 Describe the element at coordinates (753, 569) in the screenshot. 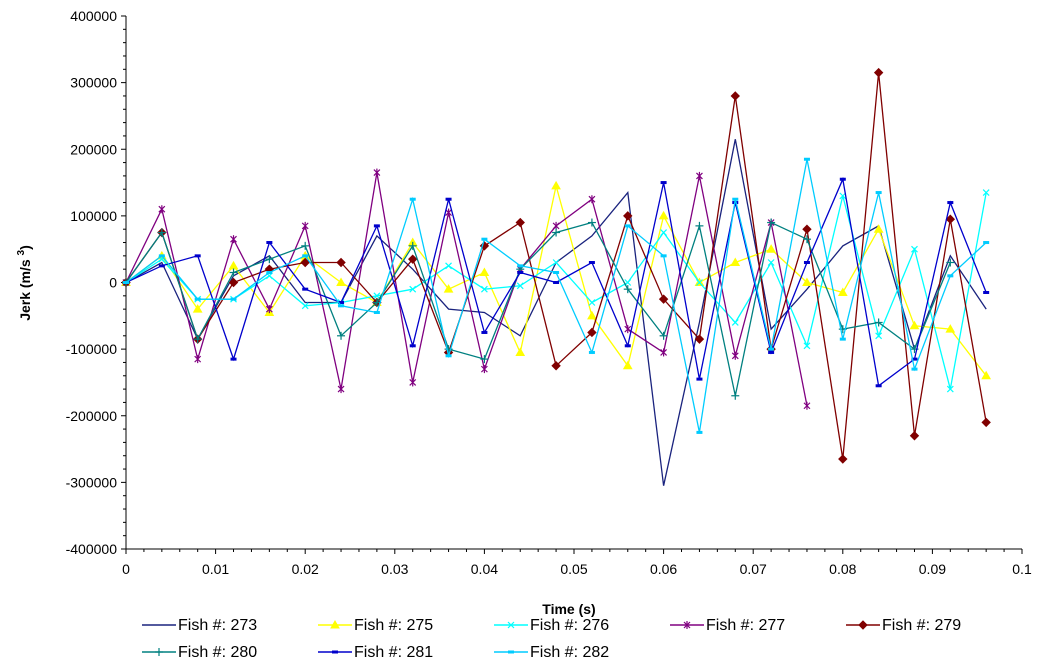

I see `x-tick-label: 0.07` at that location.